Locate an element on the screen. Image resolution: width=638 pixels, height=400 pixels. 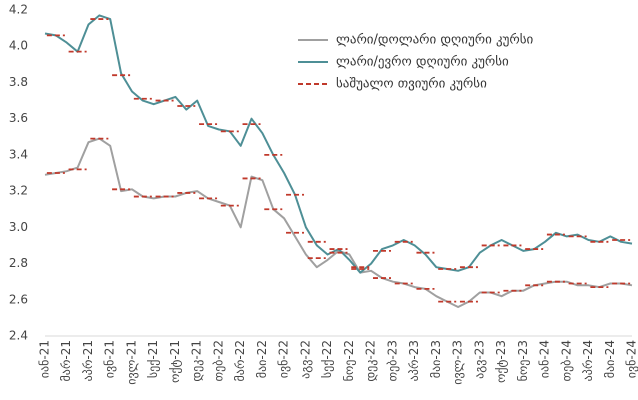
x-tick-label: აპრ-23 is located at coordinates (414, 360).